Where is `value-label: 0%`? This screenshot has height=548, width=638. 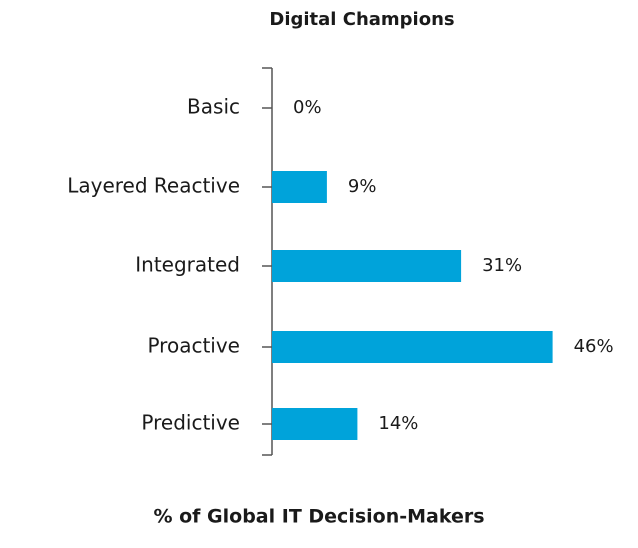
value-label: 0% is located at coordinates (307, 107).